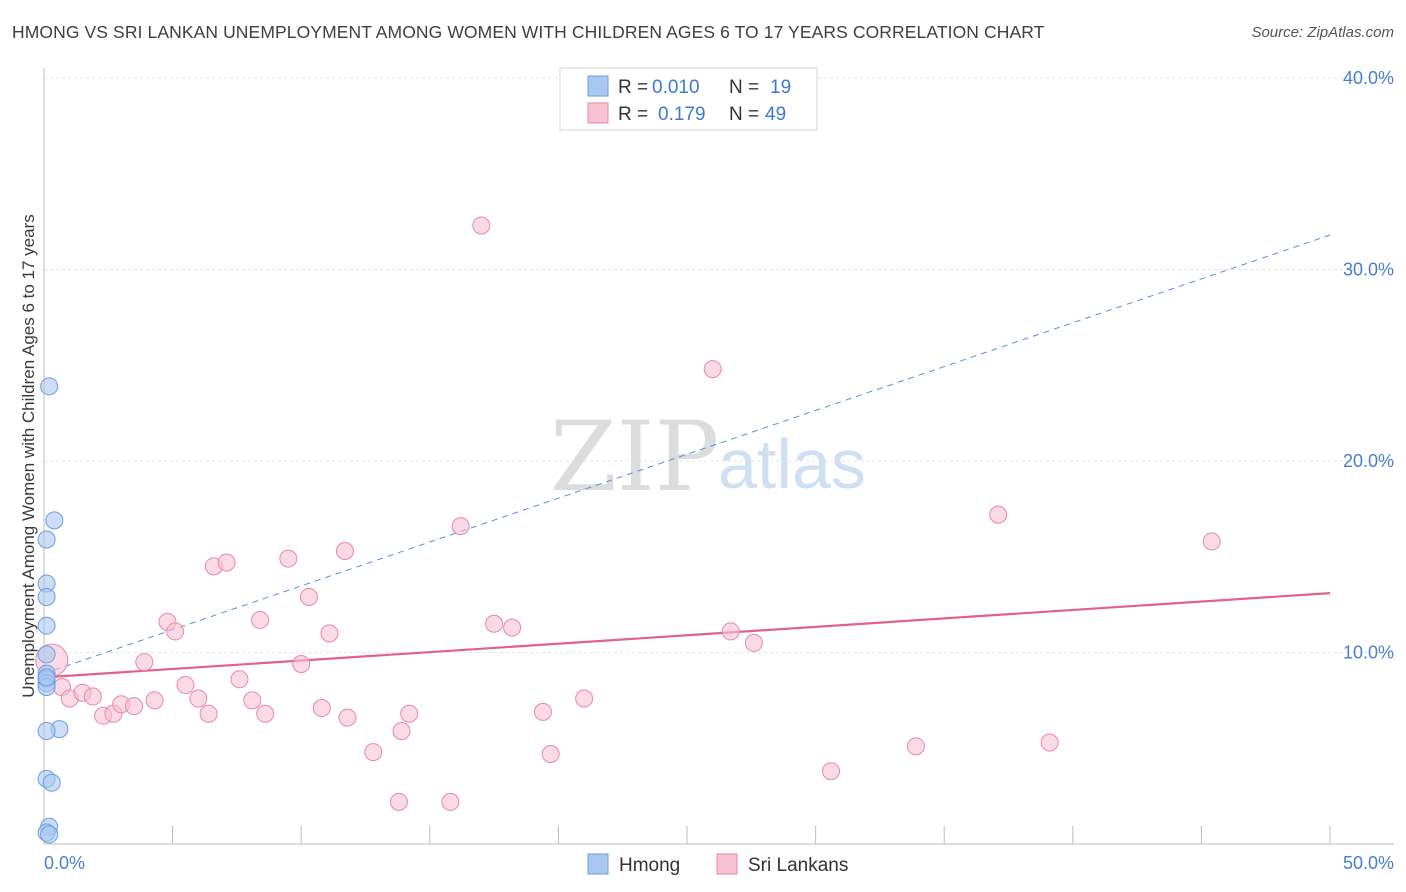 Image resolution: width=1406 pixels, height=892 pixels. I want to click on series-legend-swatch-sri-lankans, so click(727, 864).